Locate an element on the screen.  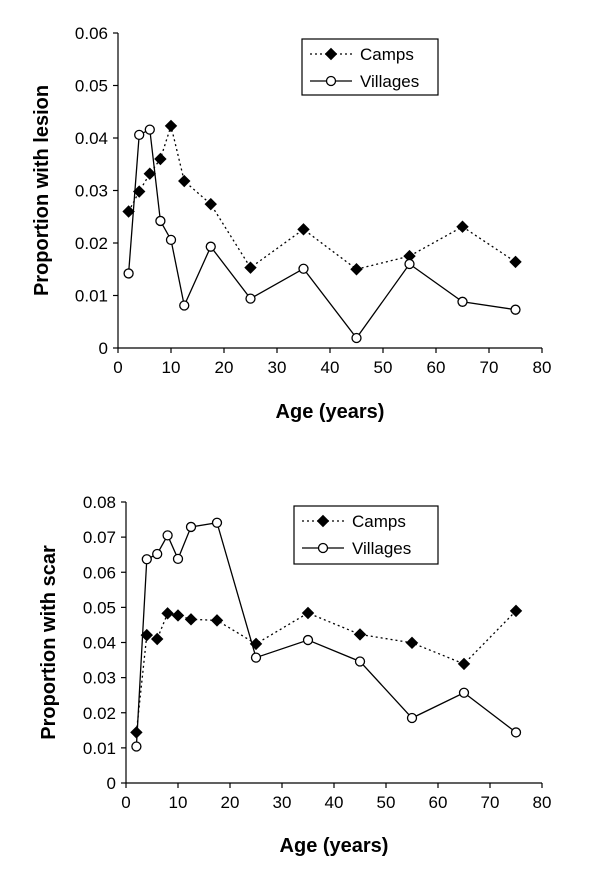
y-tick-label: 0.07 is located at coordinates (99, 537).